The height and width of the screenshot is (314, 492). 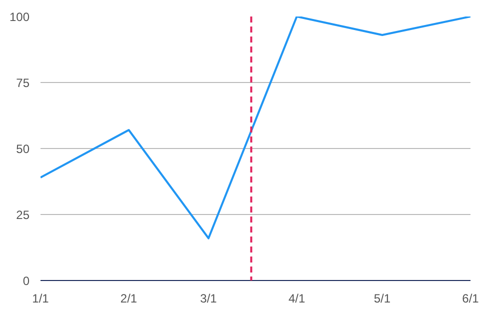 What do you see at coordinates (23, 83) in the screenshot?
I see `y-tick-label: 75` at bounding box center [23, 83].